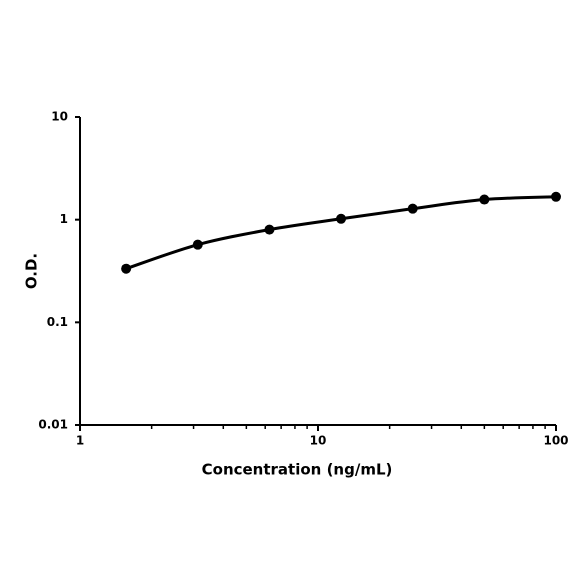  Describe the element at coordinates (59, 117) in the screenshot. I see `y-tick-label: 10` at that location.